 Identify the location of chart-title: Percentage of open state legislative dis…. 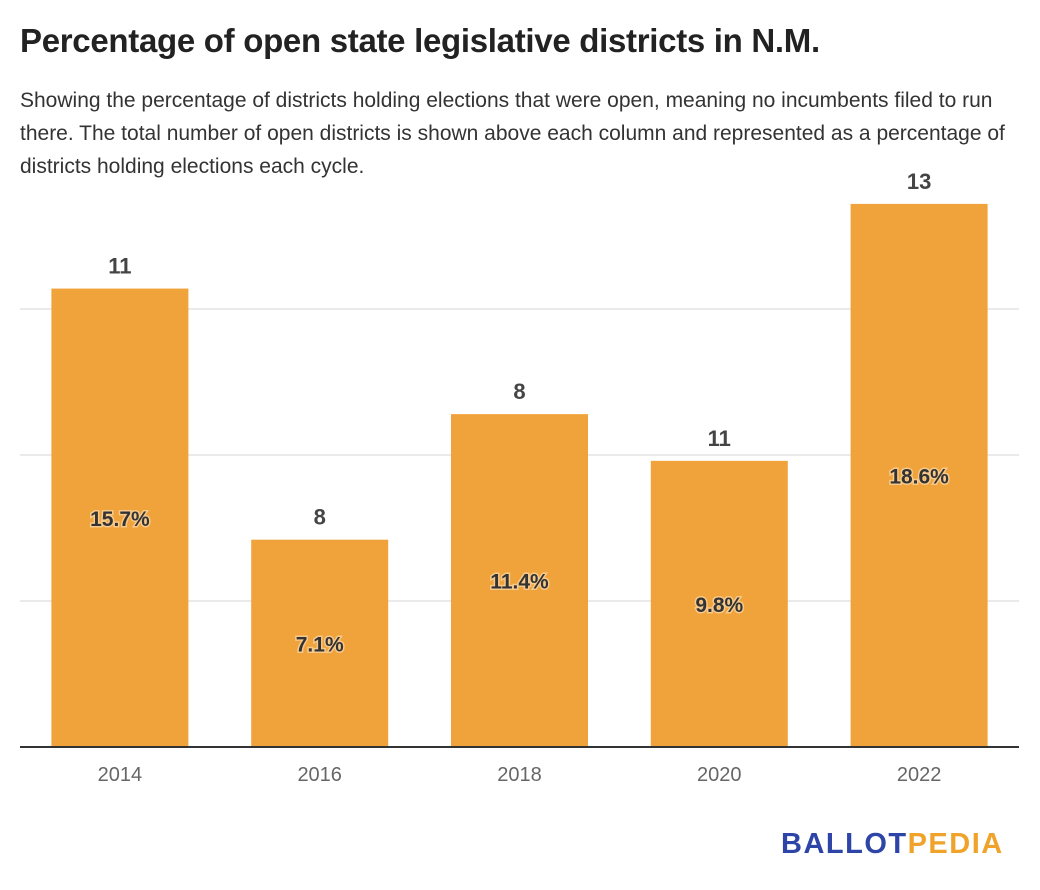
(420, 40).